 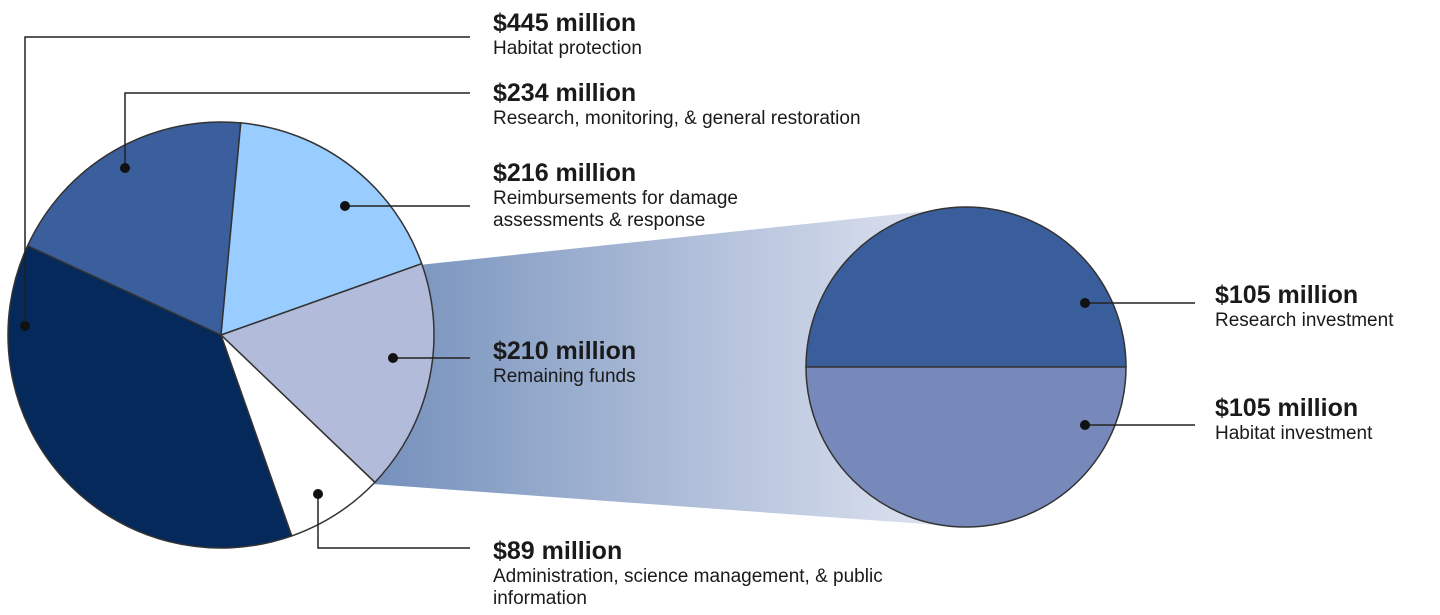 I want to click on value-label: $216 million, so click(x=565, y=173).